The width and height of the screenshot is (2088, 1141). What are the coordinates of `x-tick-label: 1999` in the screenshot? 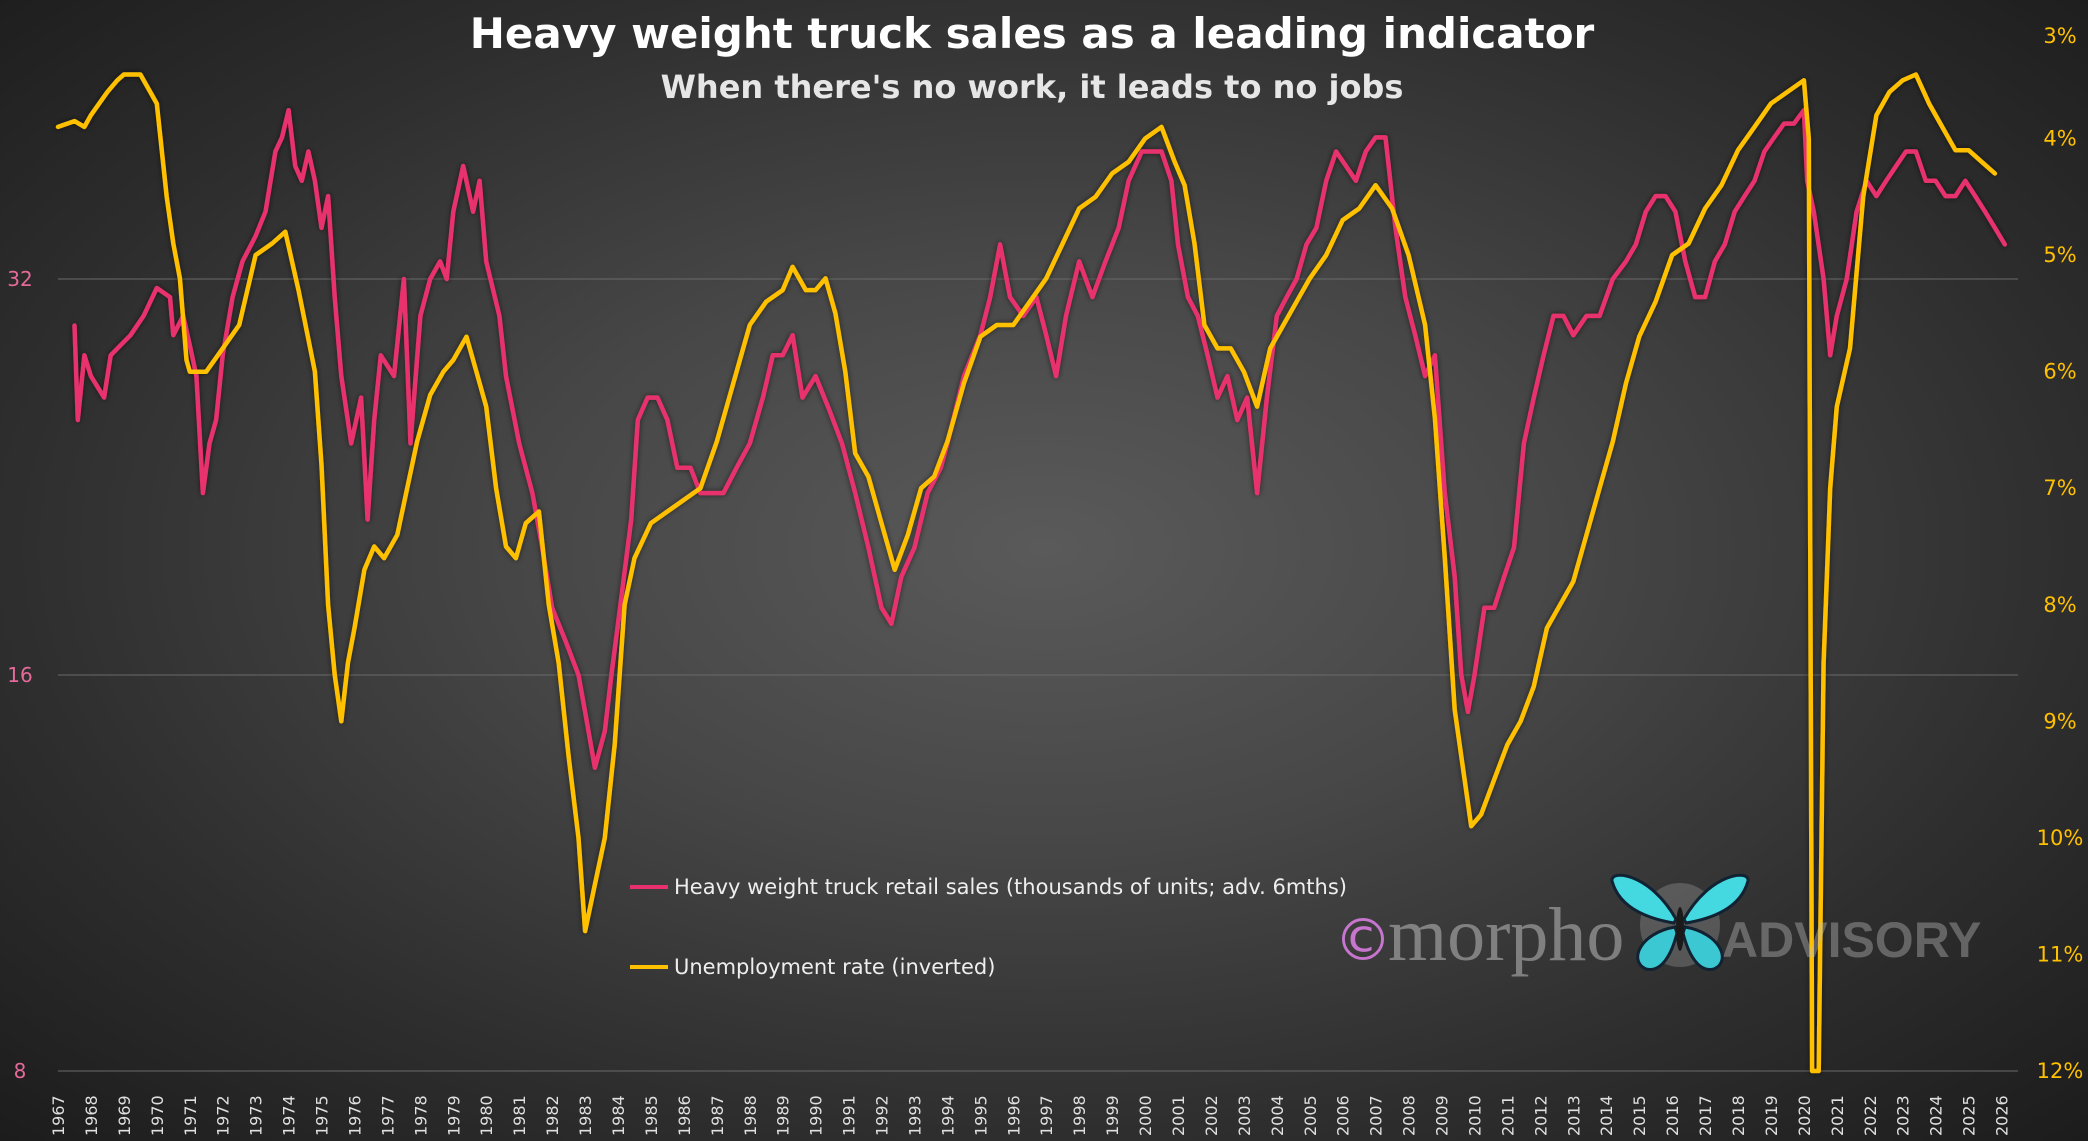 It's located at (1112, 1115).